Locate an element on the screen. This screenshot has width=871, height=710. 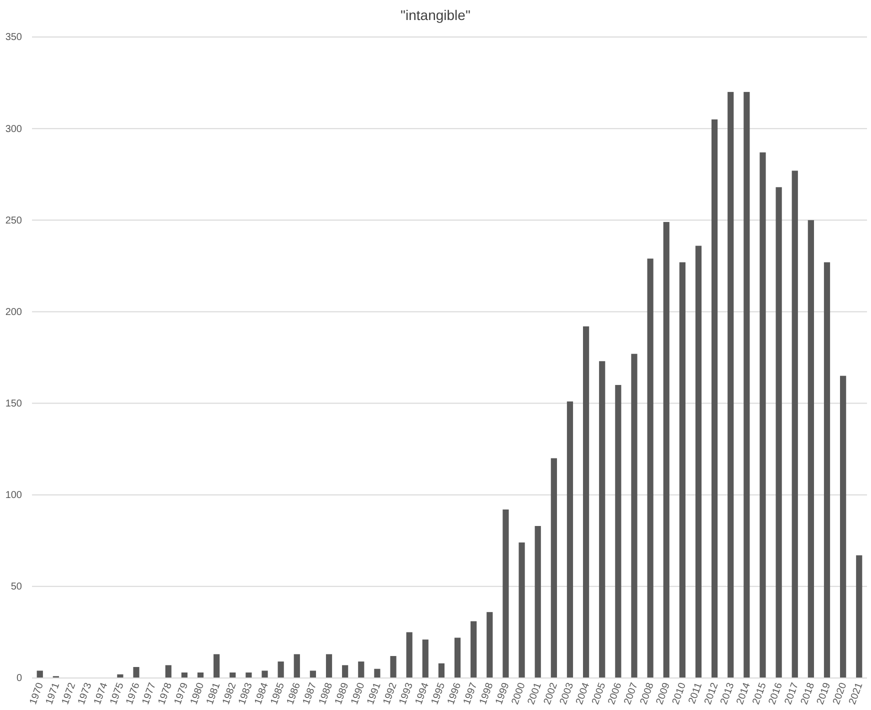
x-tick-label: 1992 is located at coordinates (390, 693).